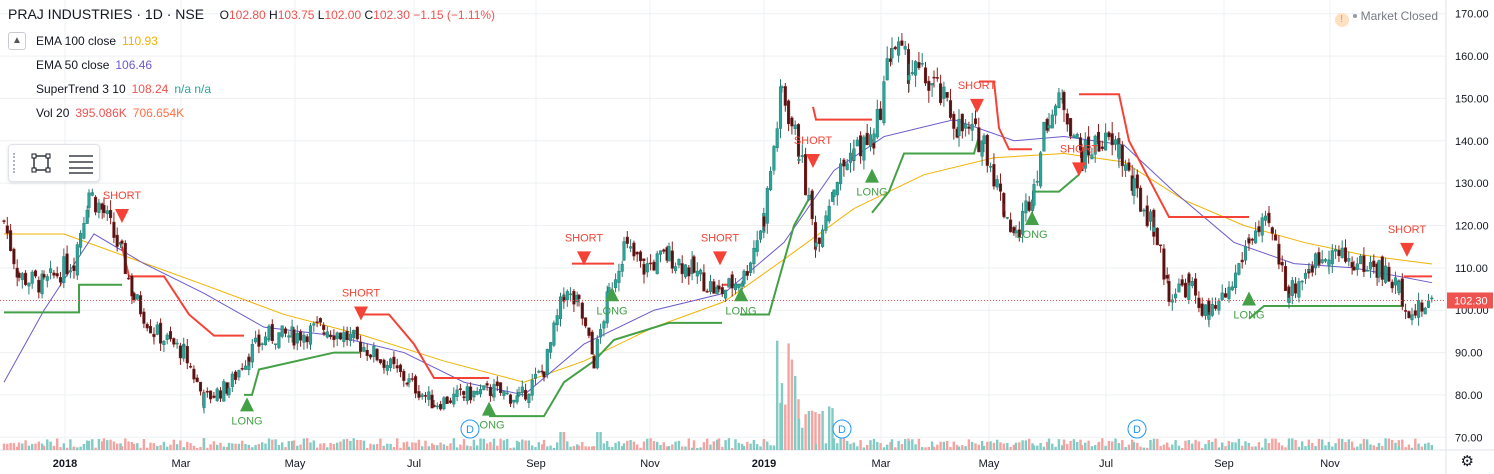 Image resolution: width=1494 pixels, height=474 pixels. What do you see at coordinates (15, 163) in the screenshot?
I see `drag-handle-icon` at bounding box center [15, 163].